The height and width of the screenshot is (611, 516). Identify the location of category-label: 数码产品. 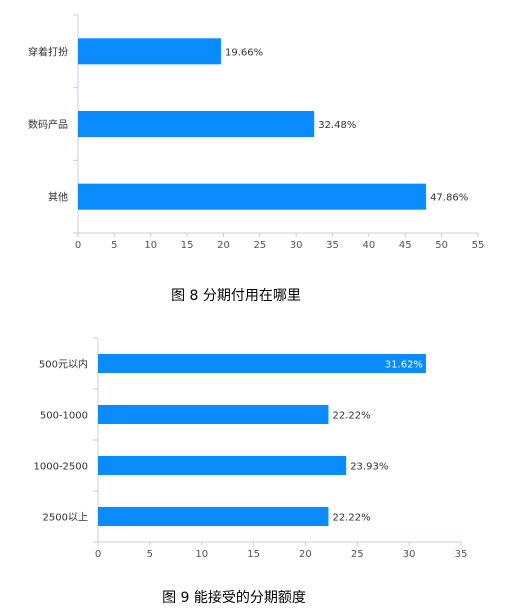
(48, 124).